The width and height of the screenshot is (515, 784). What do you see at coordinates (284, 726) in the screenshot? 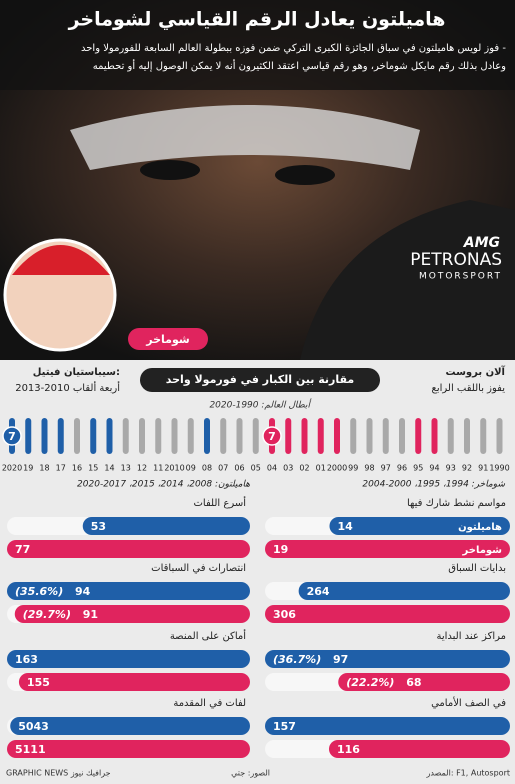
I see `value-label: 157` at bounding box center [284, 726].